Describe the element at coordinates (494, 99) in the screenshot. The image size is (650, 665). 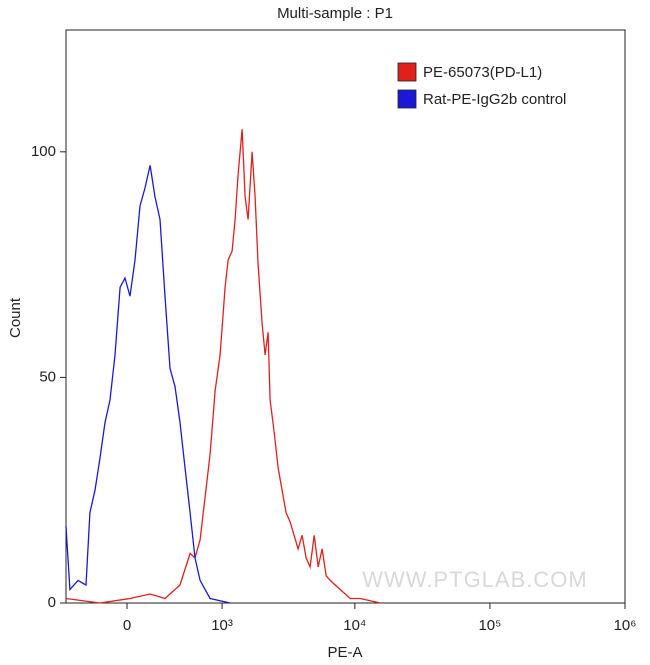
I see `legend-label: Rat-PE-IgG2b control` at that location.